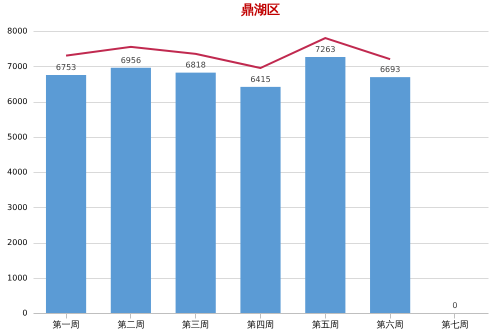 The height and width of the screenshot is (333, 500). Describe the element at coordinates (260, 79) in the screenshot. I see `data-label: 6415` at that location.